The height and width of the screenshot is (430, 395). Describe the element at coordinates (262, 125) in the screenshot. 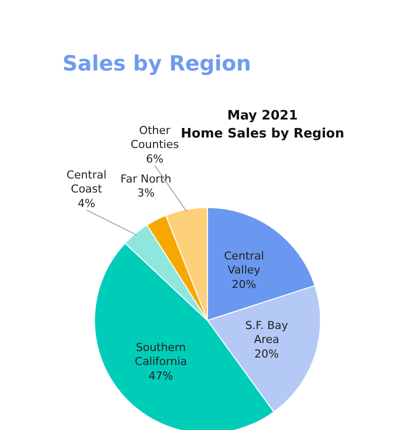

I see `chart-subtitle: May 2021 Home Sales by Region` at that location.